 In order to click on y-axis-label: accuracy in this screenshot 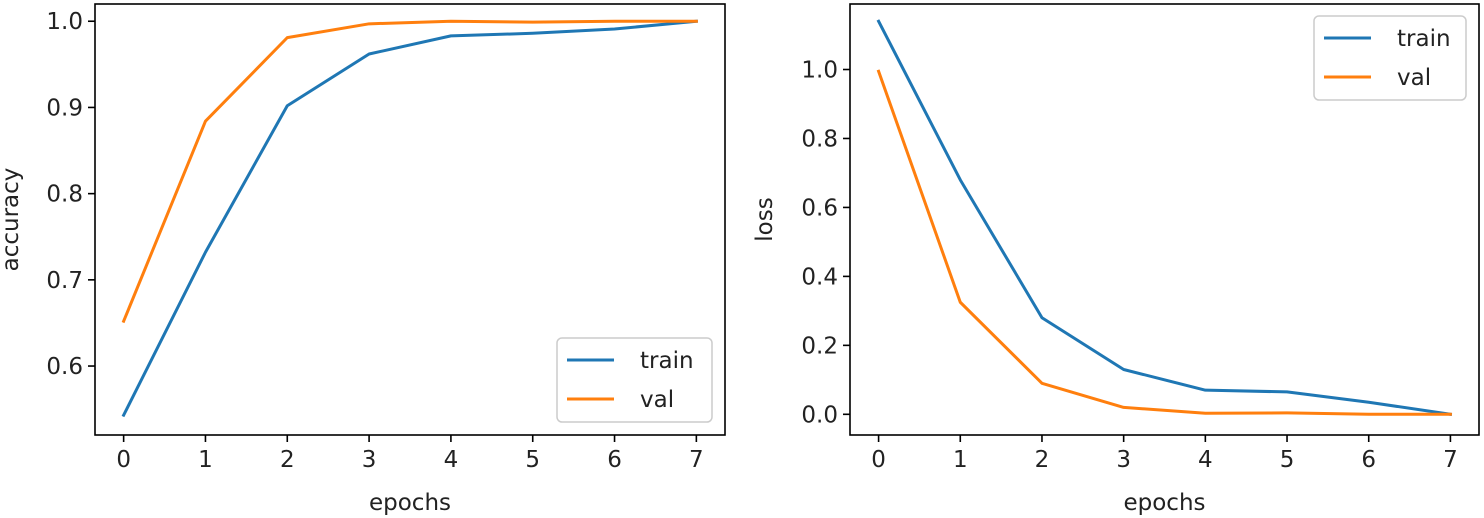, I will do `click(12, 220)`.